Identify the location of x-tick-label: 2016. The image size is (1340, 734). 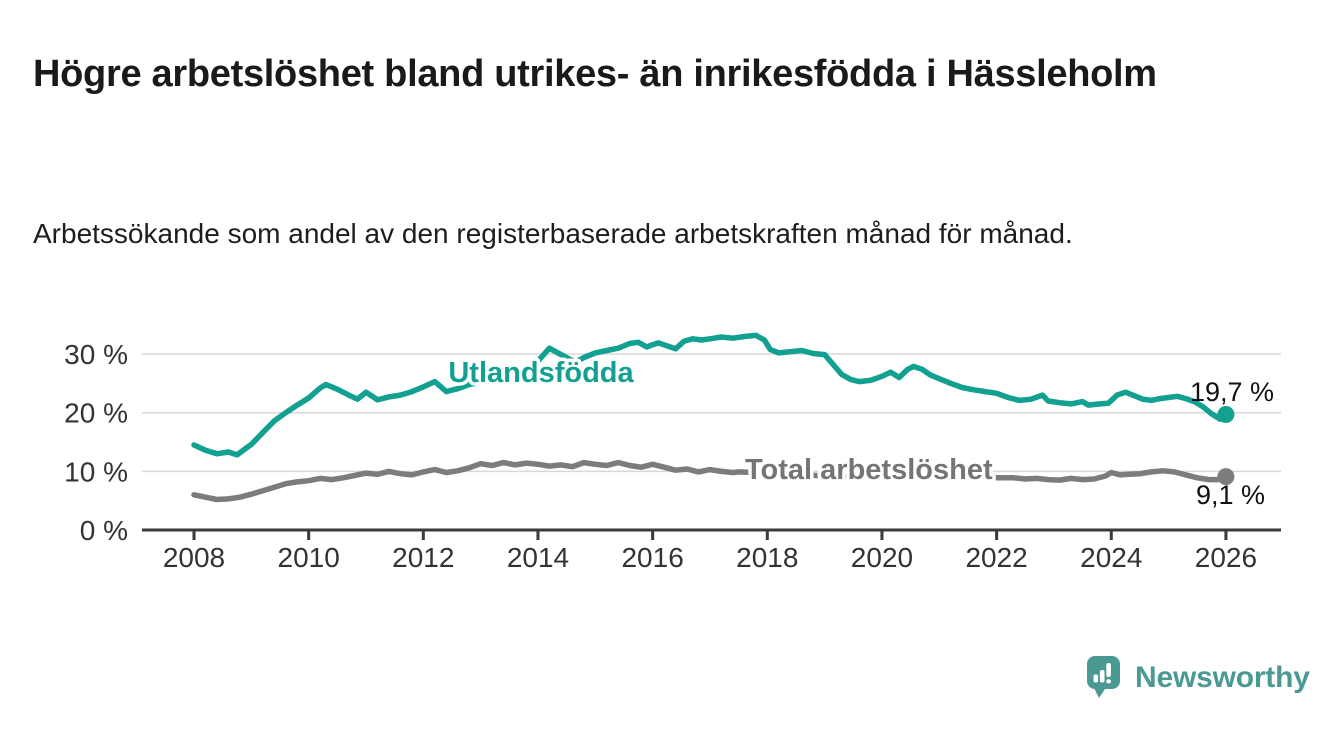
(652, 557).